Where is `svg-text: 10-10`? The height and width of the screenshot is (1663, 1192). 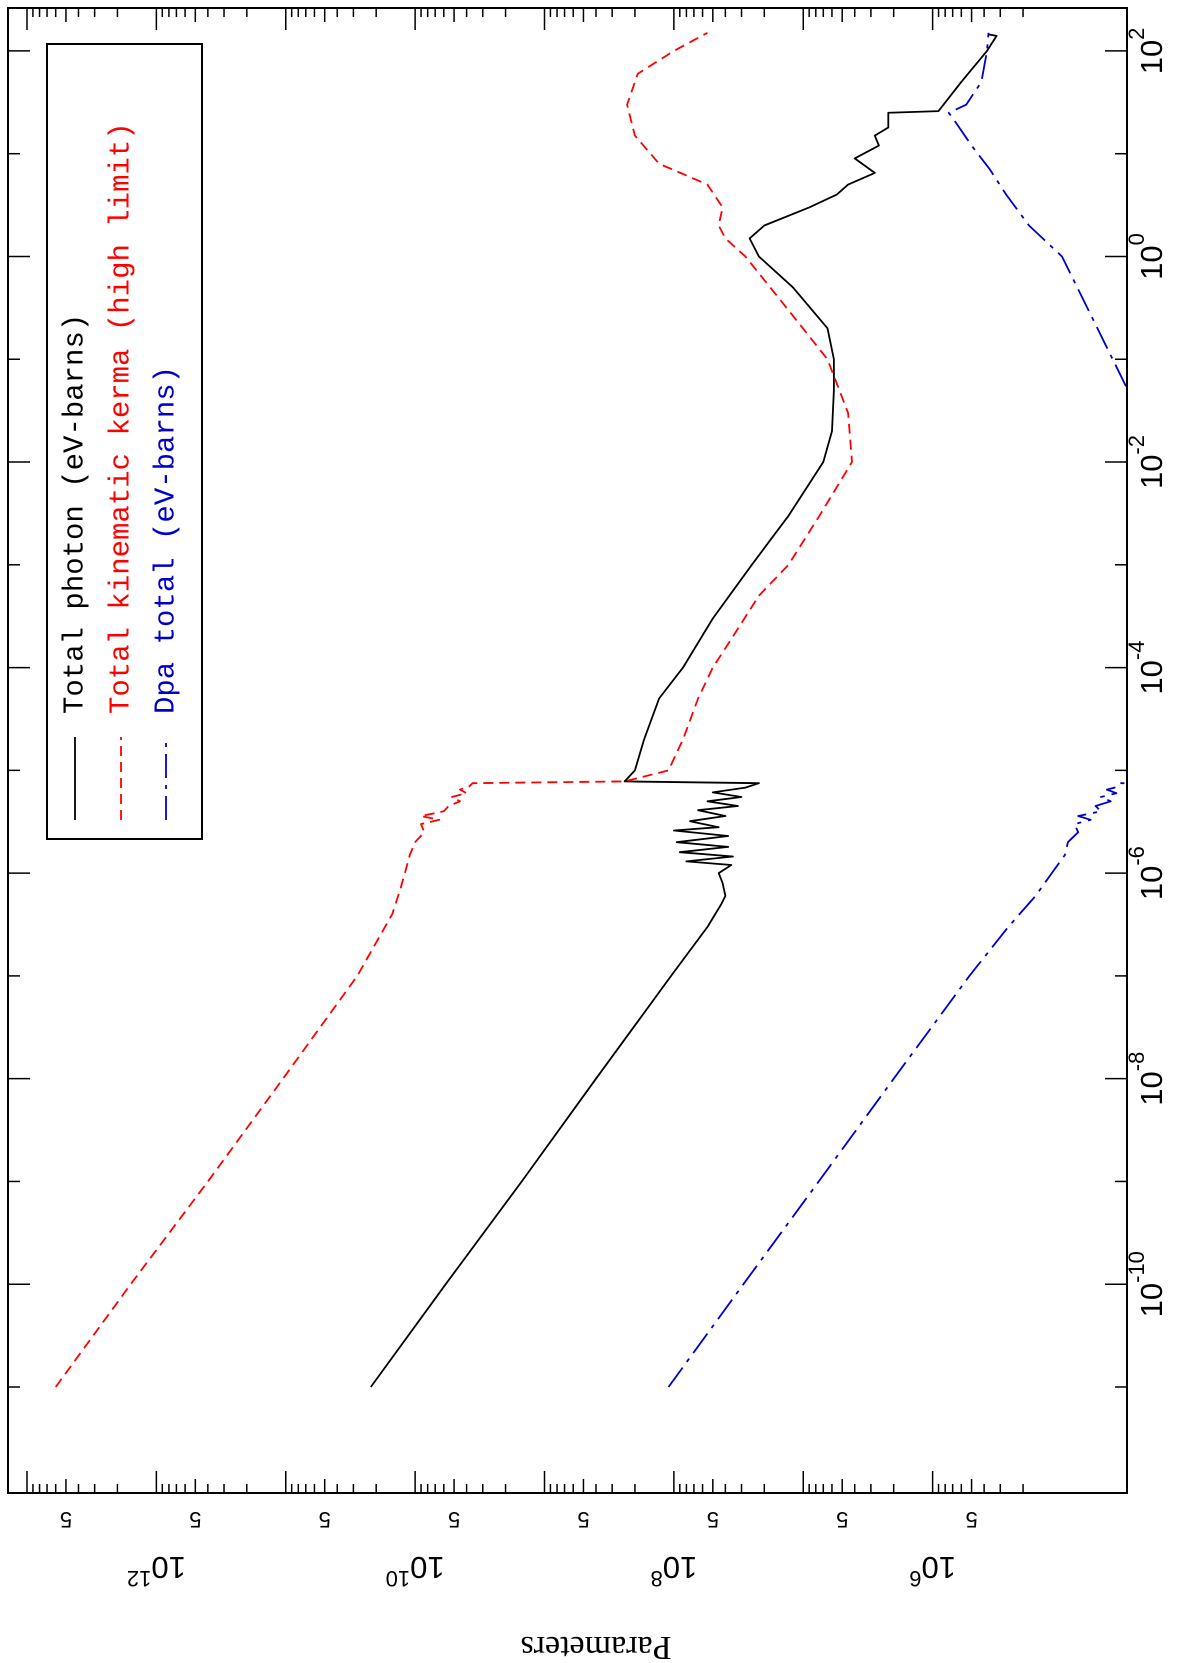 svg-text: 10-10 is located at coordinates (1146, 1284).